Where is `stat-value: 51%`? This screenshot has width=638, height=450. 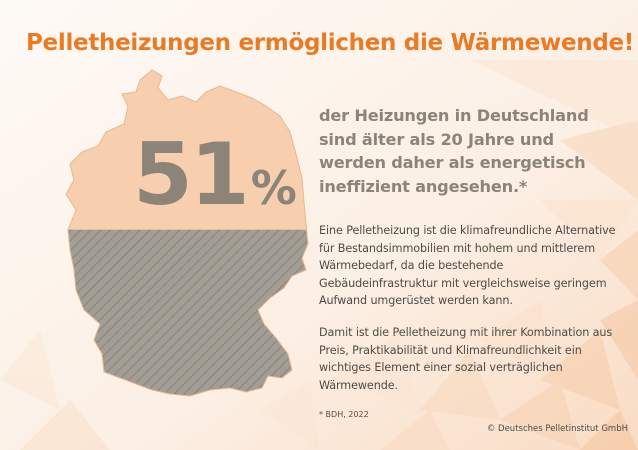
stat-value: 51% is located at coordinates (215, 175).